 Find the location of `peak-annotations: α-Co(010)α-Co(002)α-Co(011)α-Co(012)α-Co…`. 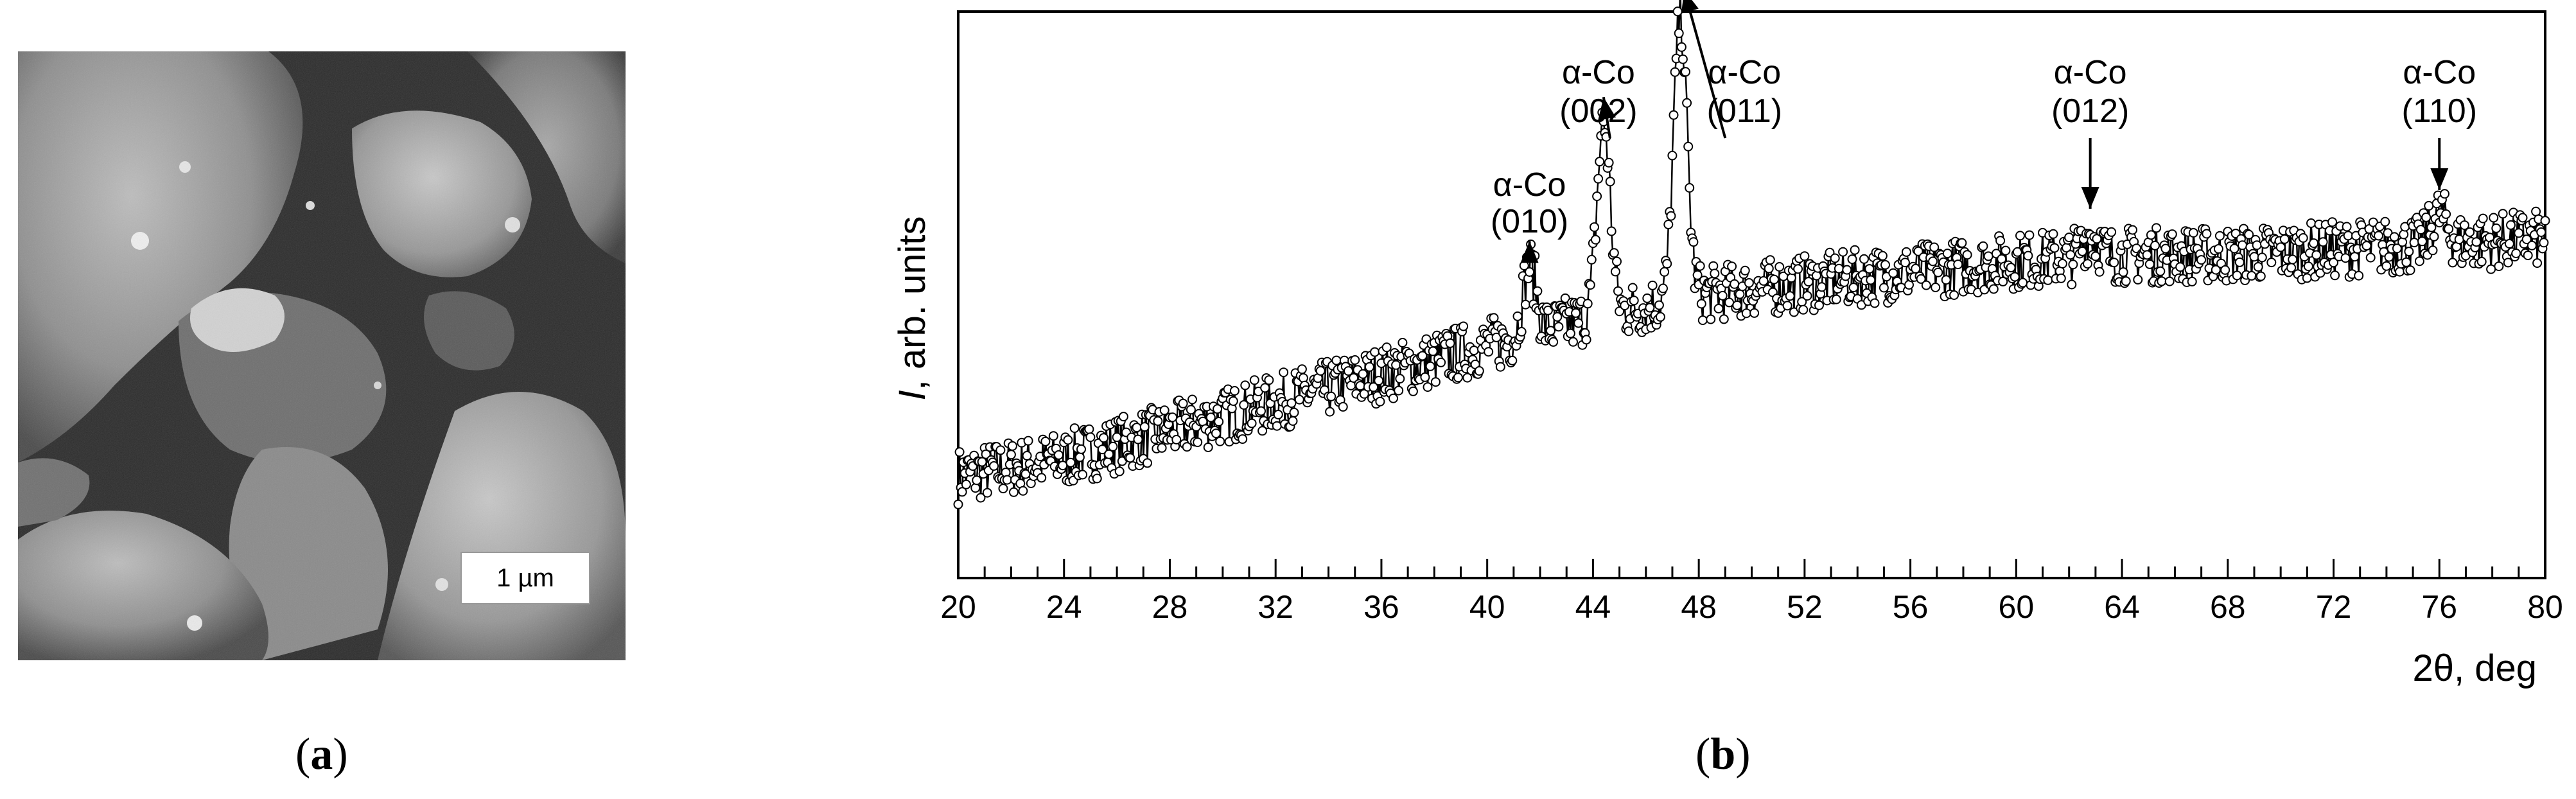

peak-annotations: α-Co(010)α-Co(002)α-Co(011)α-Co(012)α-Co… is located at coordinates (1984, 131).